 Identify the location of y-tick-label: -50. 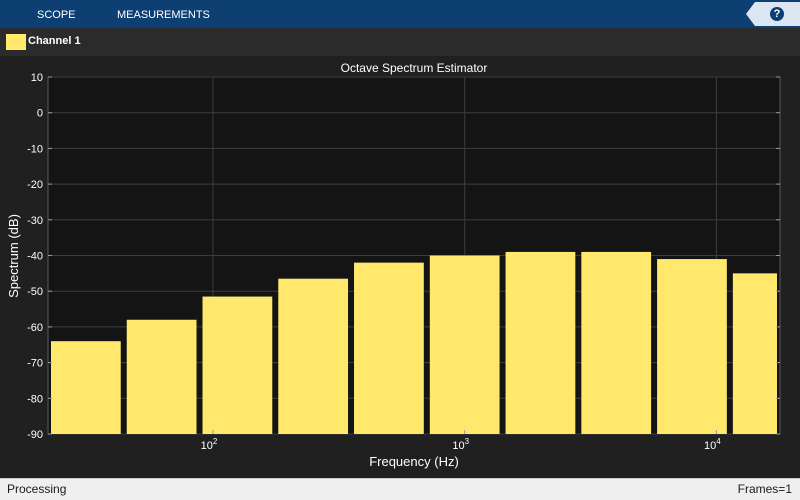
(35, 292).